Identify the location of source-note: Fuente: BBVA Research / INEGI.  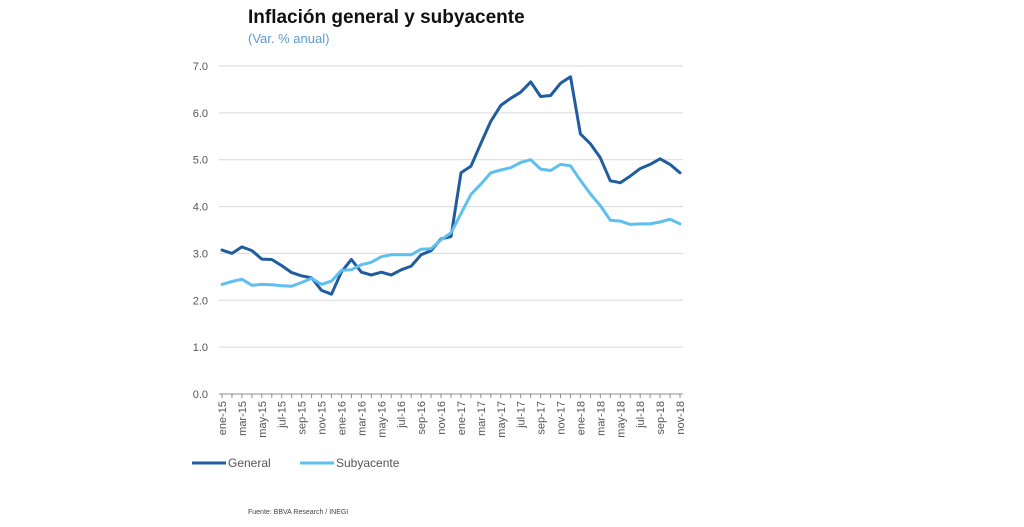
(298, 512).